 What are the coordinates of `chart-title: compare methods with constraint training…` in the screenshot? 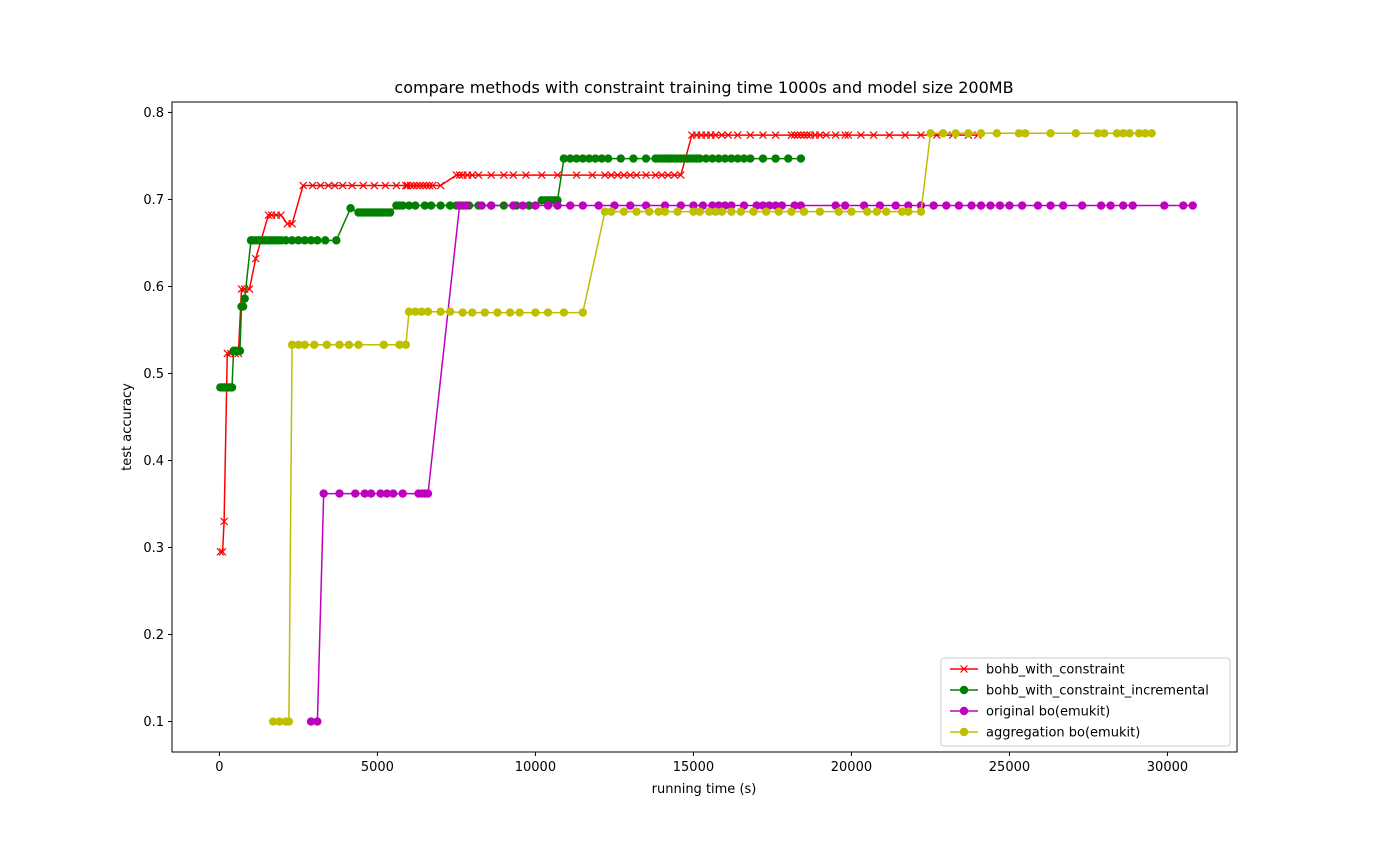 It's located at (703, 87).